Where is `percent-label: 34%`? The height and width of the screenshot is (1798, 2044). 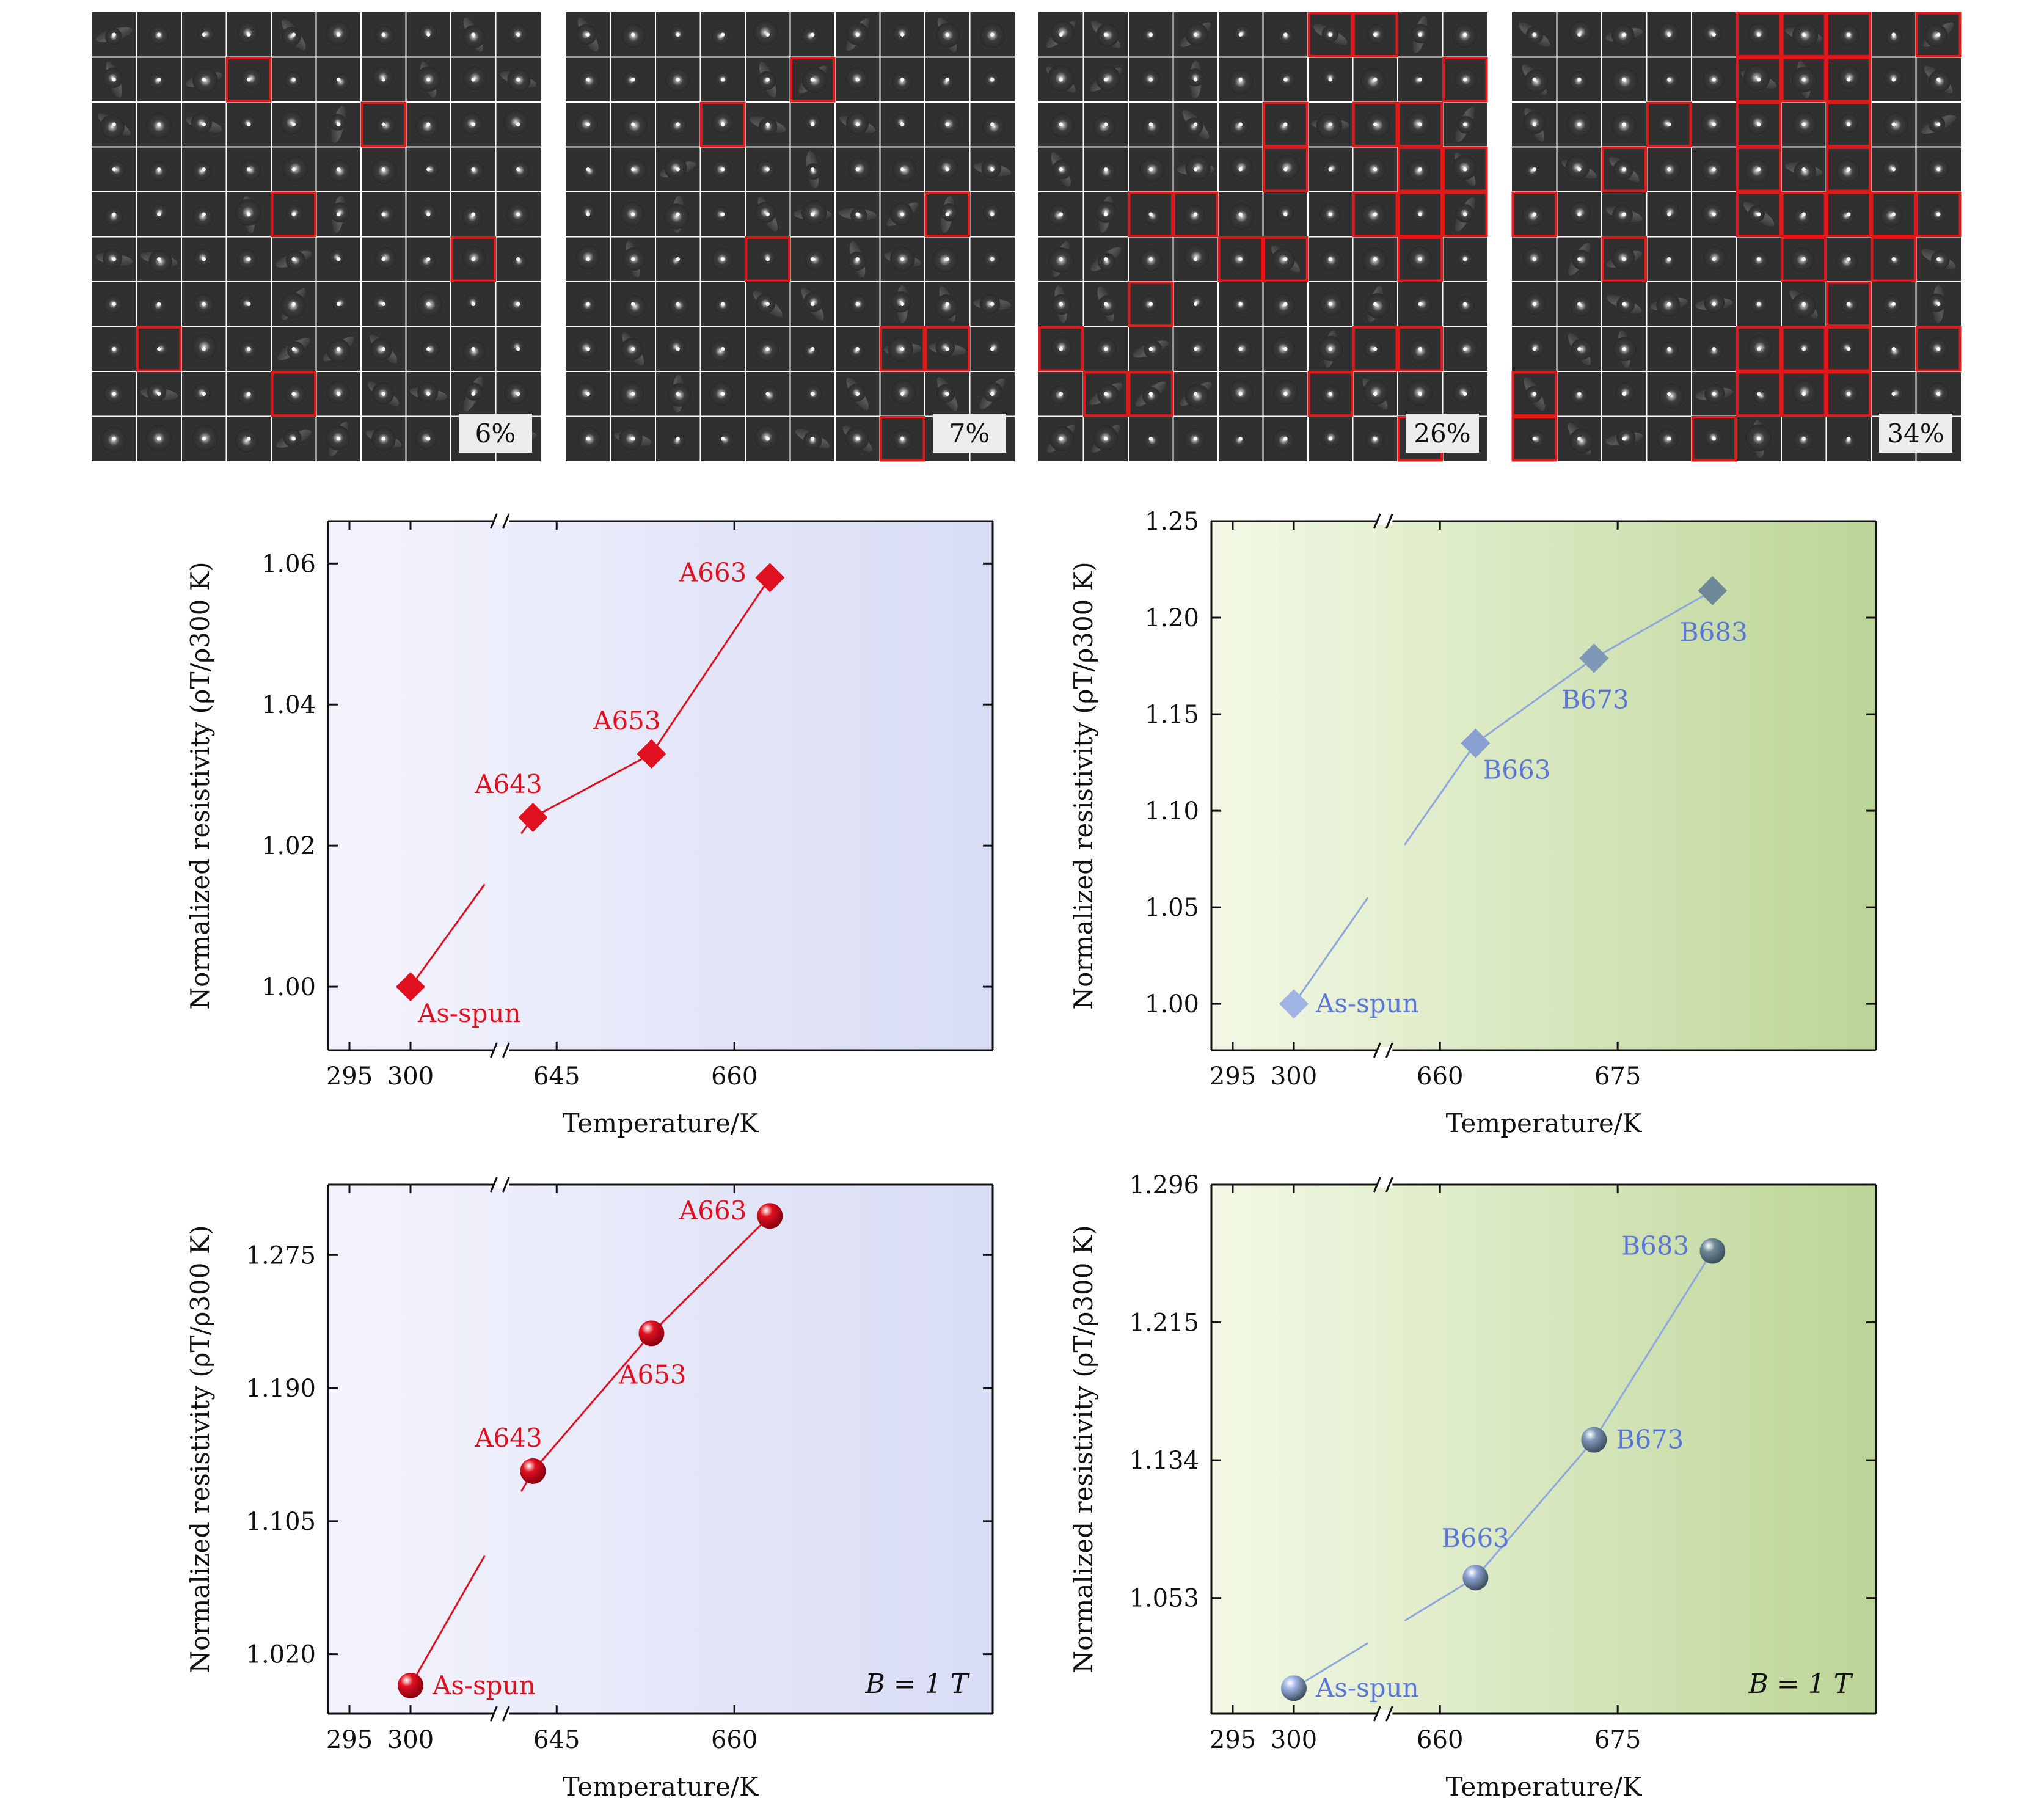 percent-label: 34% is located at coordinates (1916, 433).